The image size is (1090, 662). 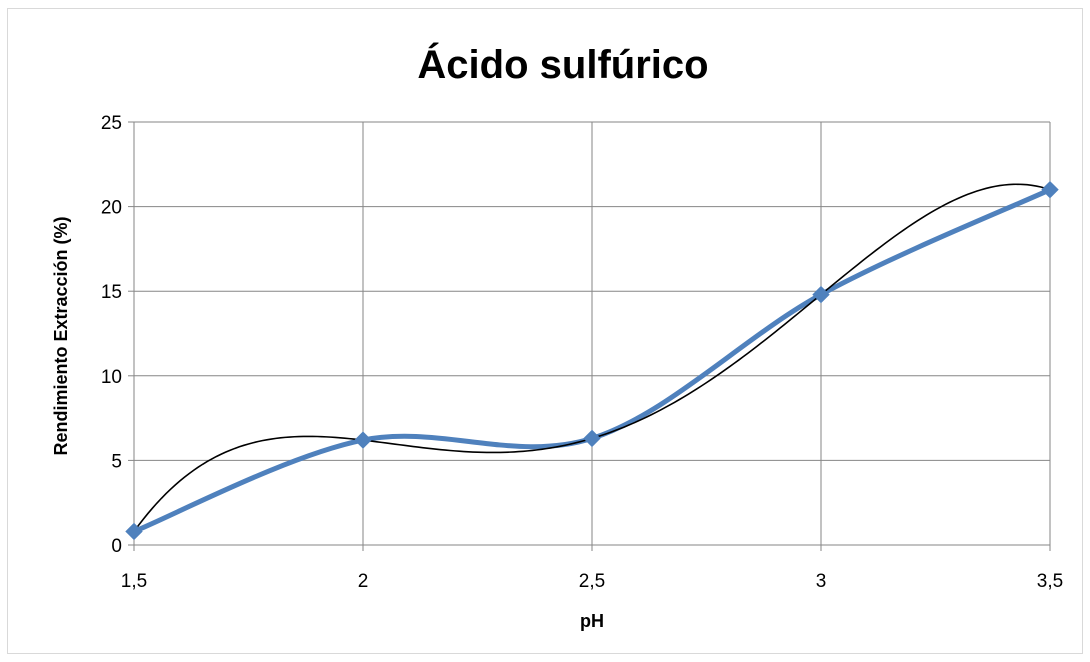 I want to click on y-tick-label: 20, so click(x=111, y=208).